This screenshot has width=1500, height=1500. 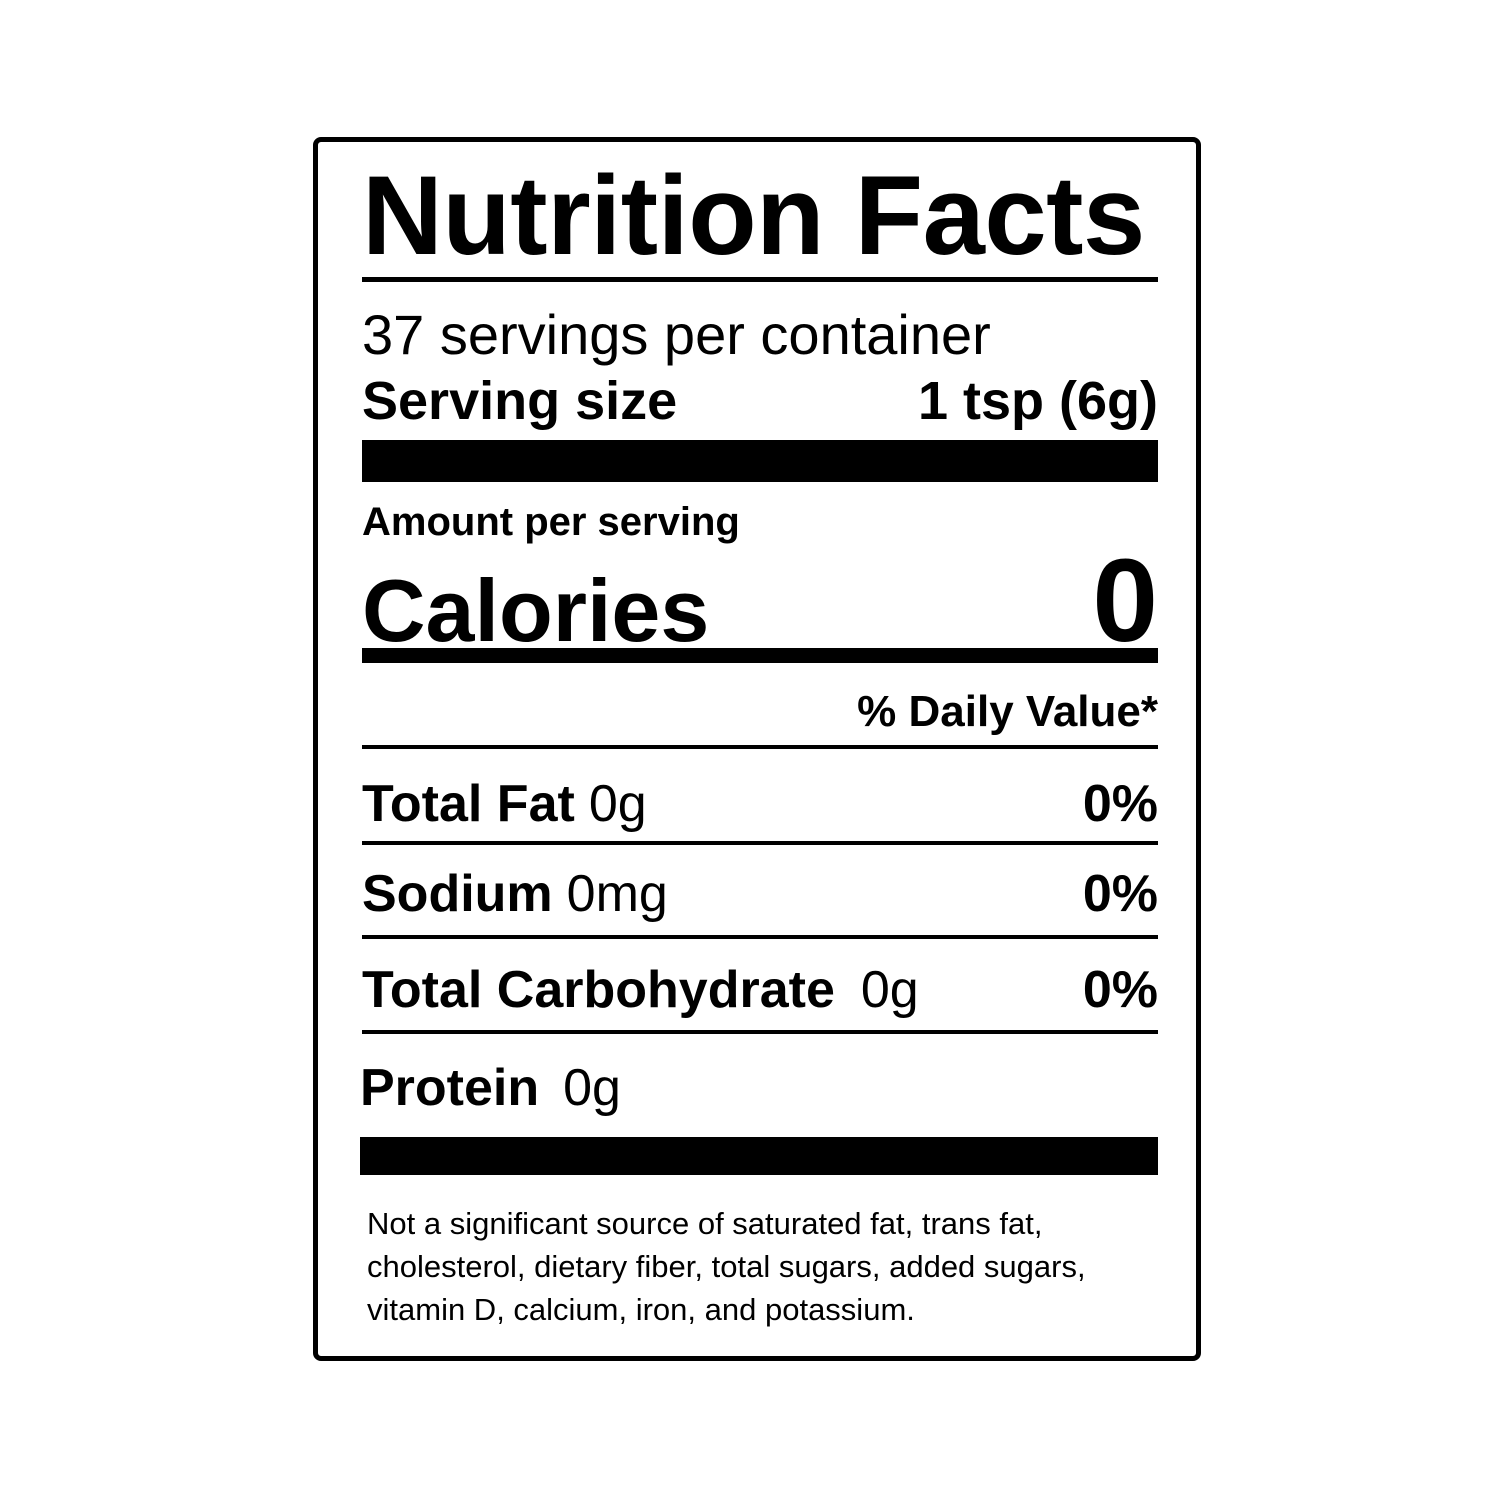 What do you see at coordinates (1125, 601) in the screenshot?
I see `calories-value: 0` at bounding box center [1125, 601].